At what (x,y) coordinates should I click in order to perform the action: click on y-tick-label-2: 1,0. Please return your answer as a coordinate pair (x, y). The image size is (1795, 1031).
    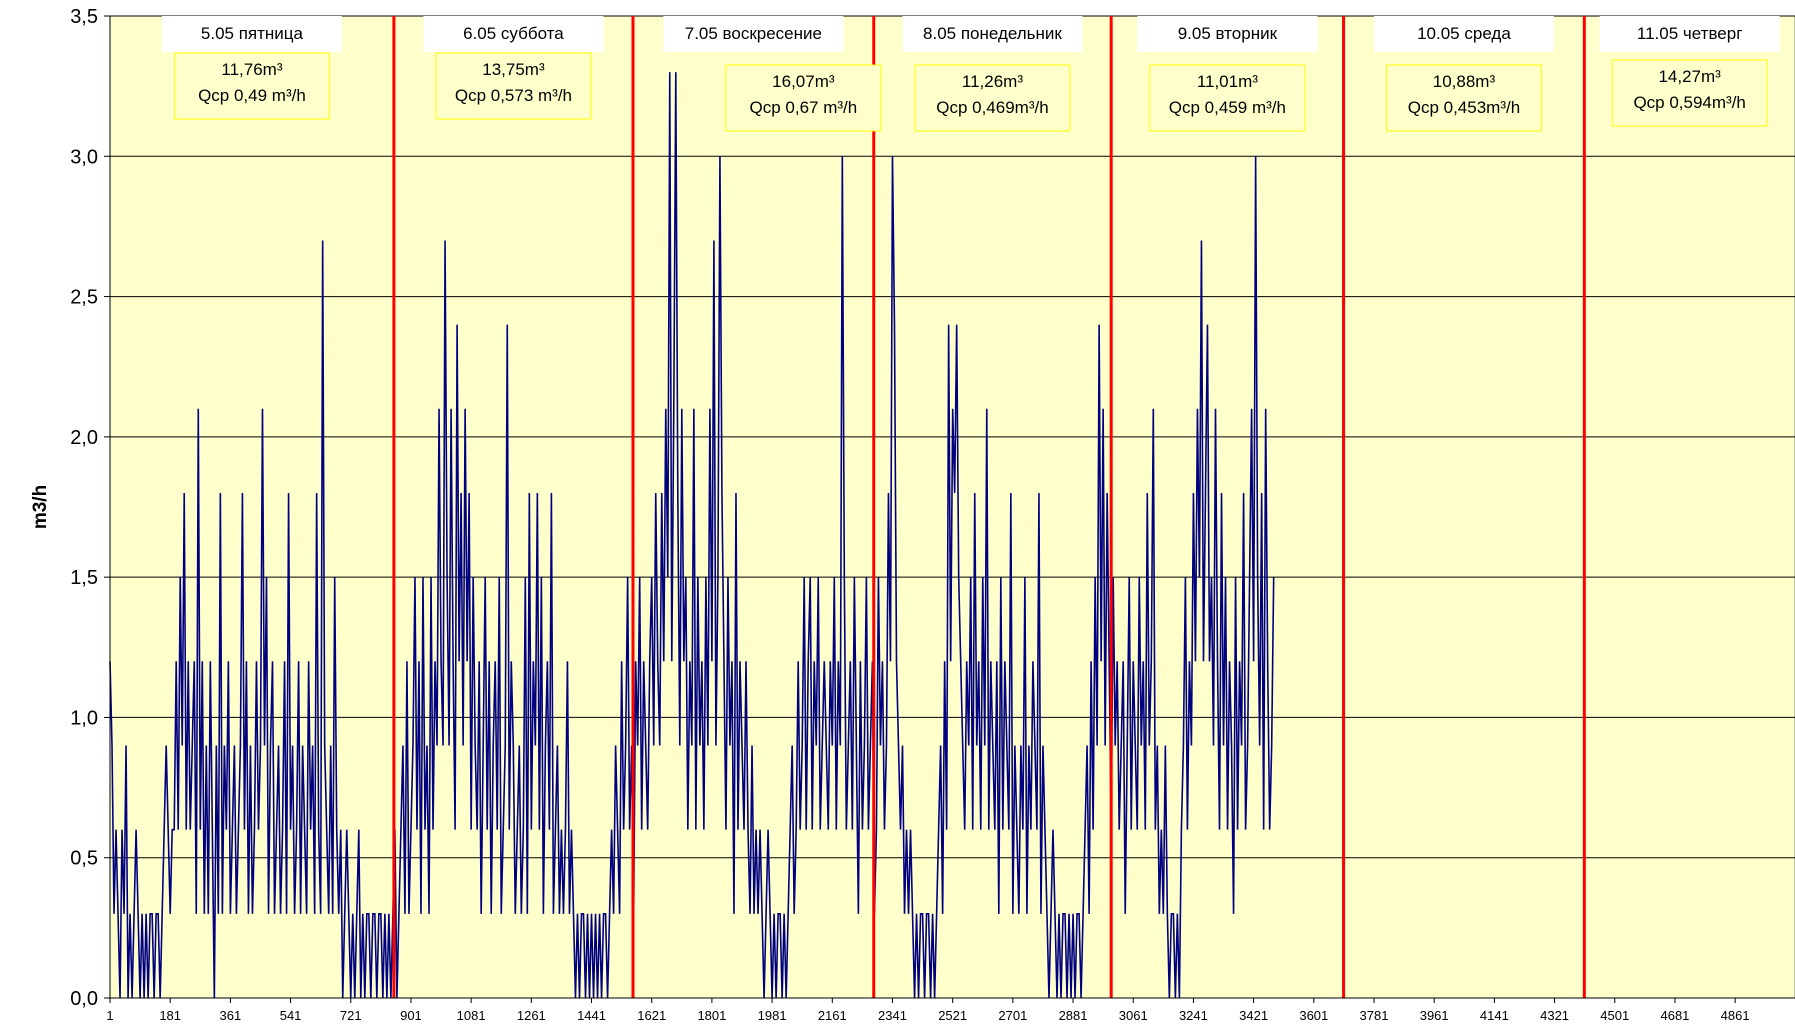
    Looking at the image, I should click on (84, 718).